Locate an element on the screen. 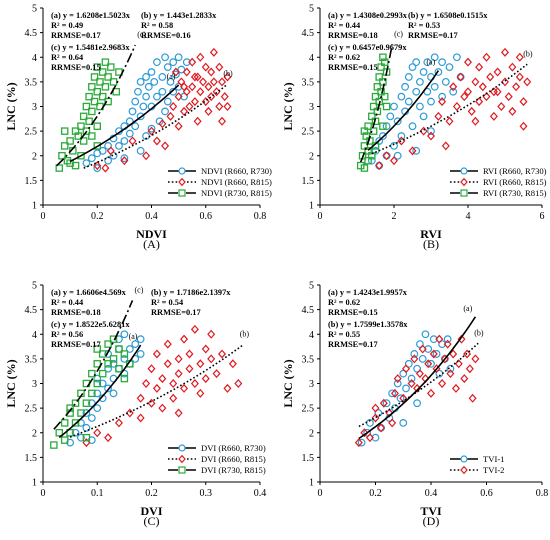  equation-line: (a) y = 1.4243e1.9957x is located at coordinates (368, 292).